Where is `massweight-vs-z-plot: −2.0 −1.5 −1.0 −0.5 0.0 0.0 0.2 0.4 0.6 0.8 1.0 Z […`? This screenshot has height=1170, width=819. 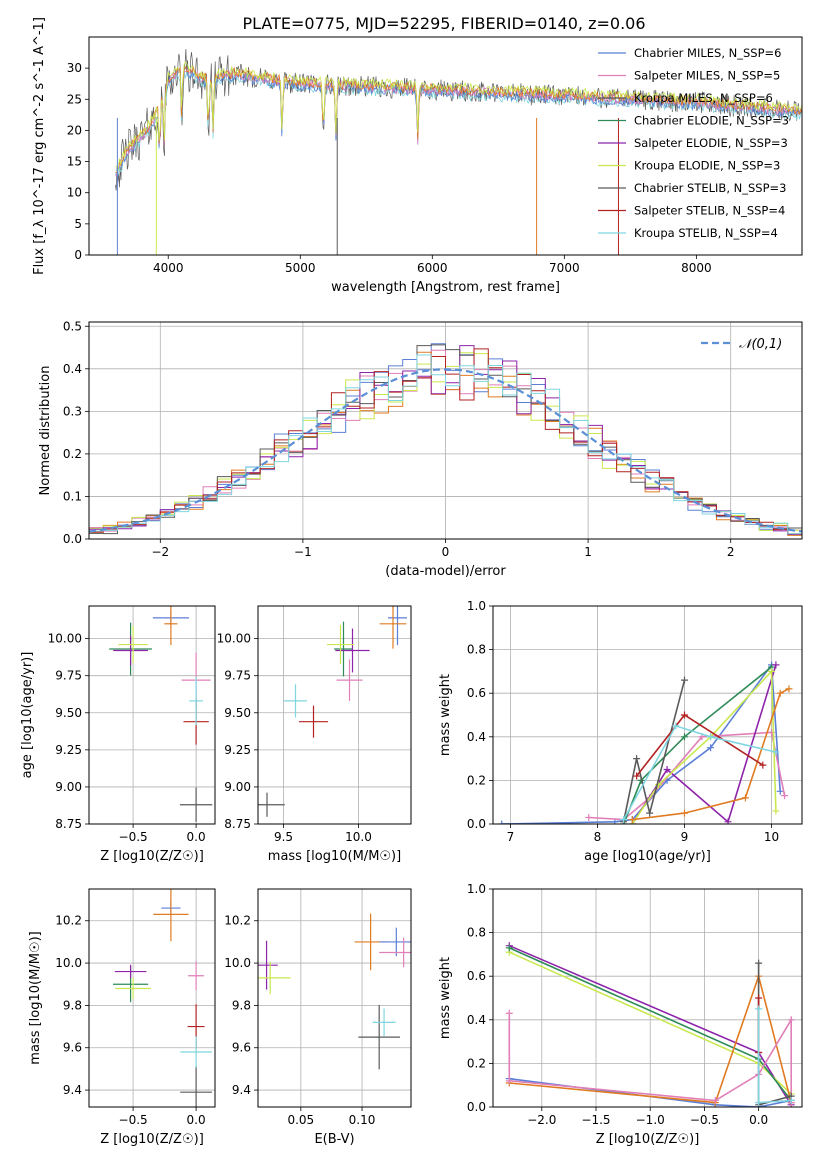
massweight-vs-z-plot: −2.0 −1.5 −1.0 −0.5 0.0 0.0 0.2 0.4 0.6 0.8 1.0 Z [… is located at coordinates (620, 1014).